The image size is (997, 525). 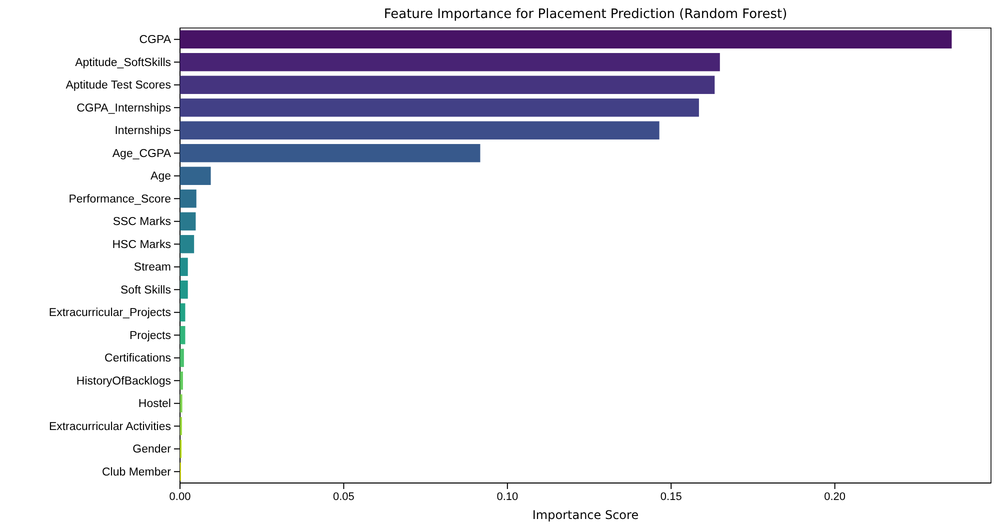 I want to click on x-tick-label: 0.05, so click(x=343, y=496).